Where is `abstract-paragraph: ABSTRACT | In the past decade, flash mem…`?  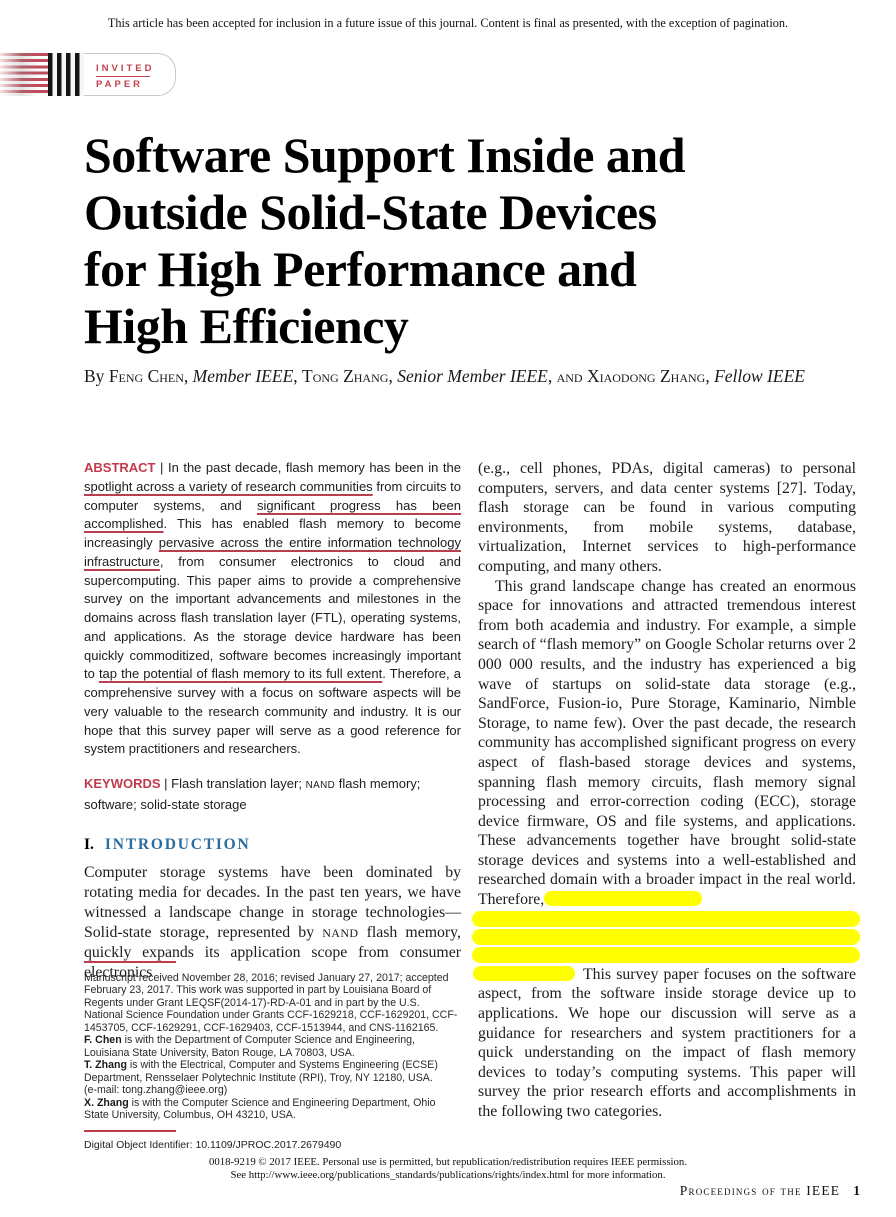
abstract-paragraph: ABSTRACT | In the past decade, flash mem… is located at coordinates (272, 609).